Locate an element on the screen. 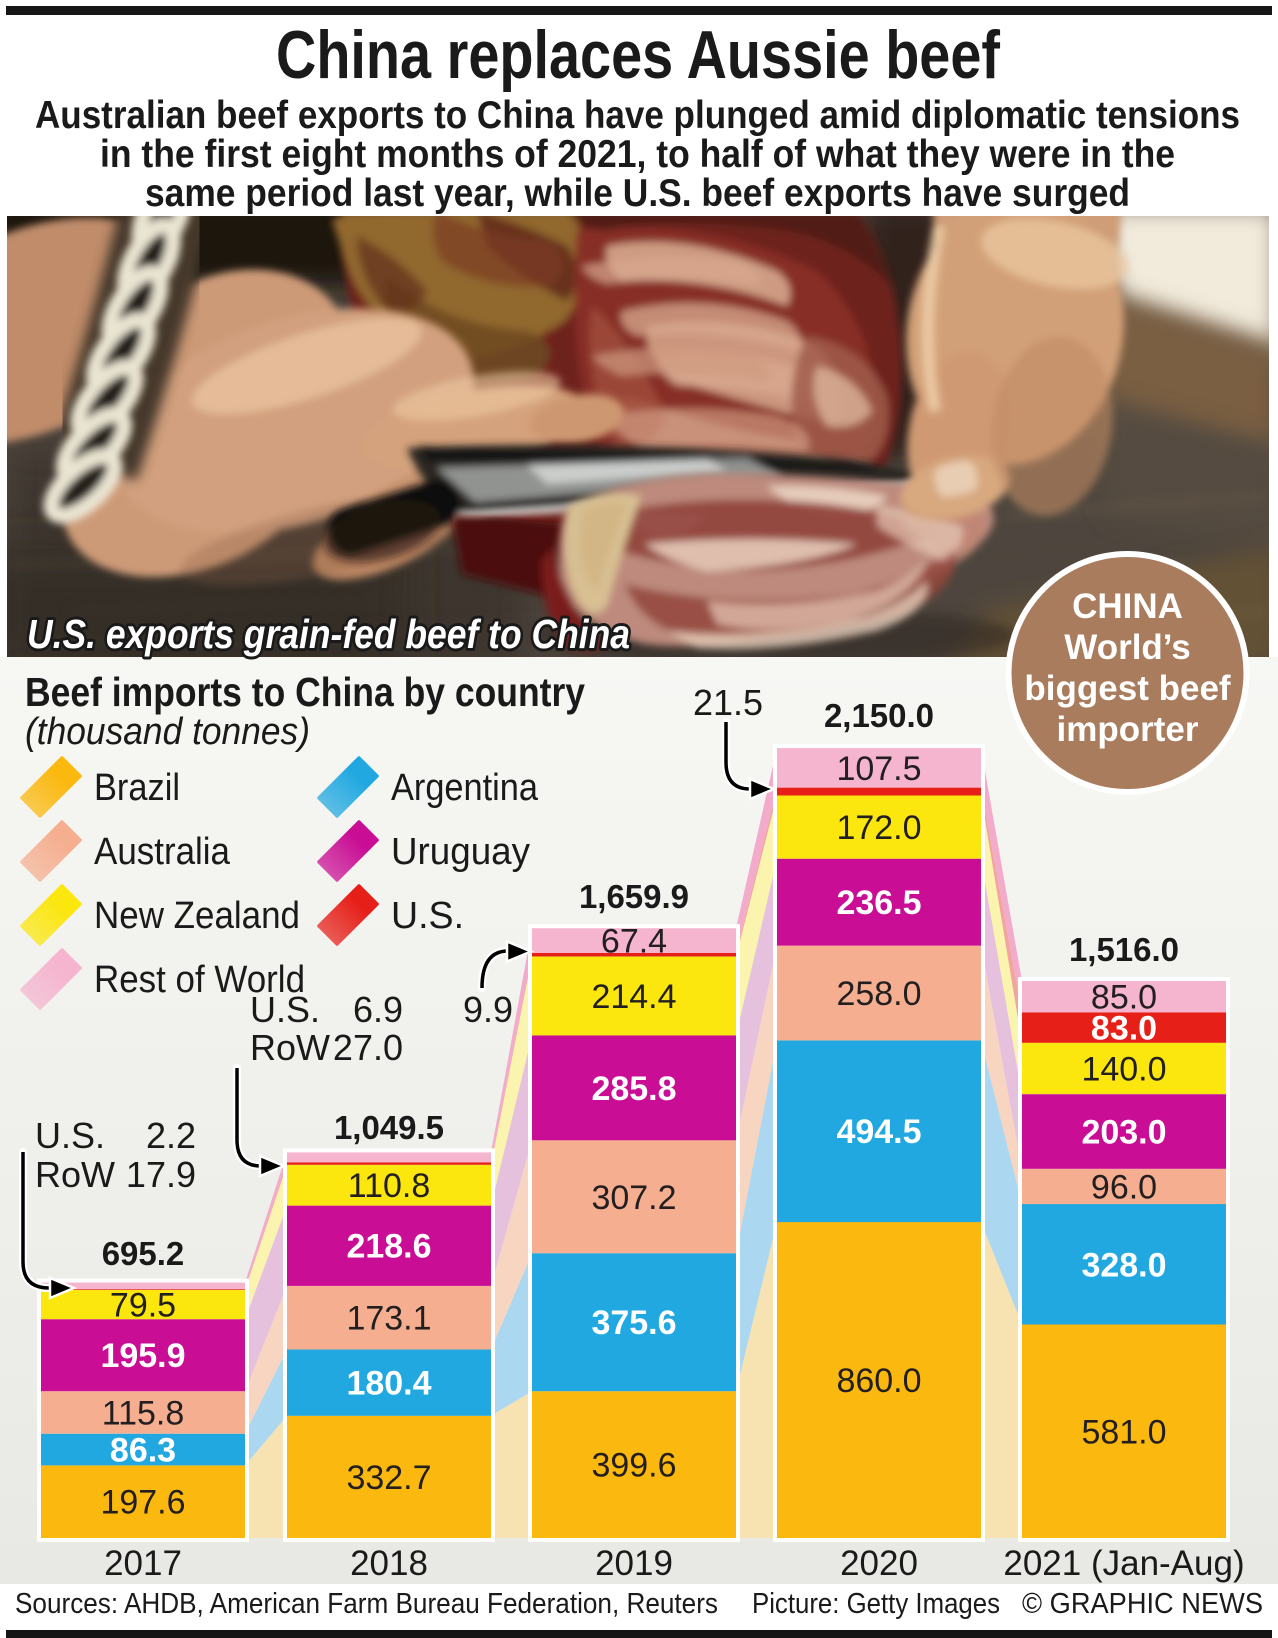 The width and height of the screenshot is (1278, 1638). svg-text: importer is located at coordinates (1128, 729).